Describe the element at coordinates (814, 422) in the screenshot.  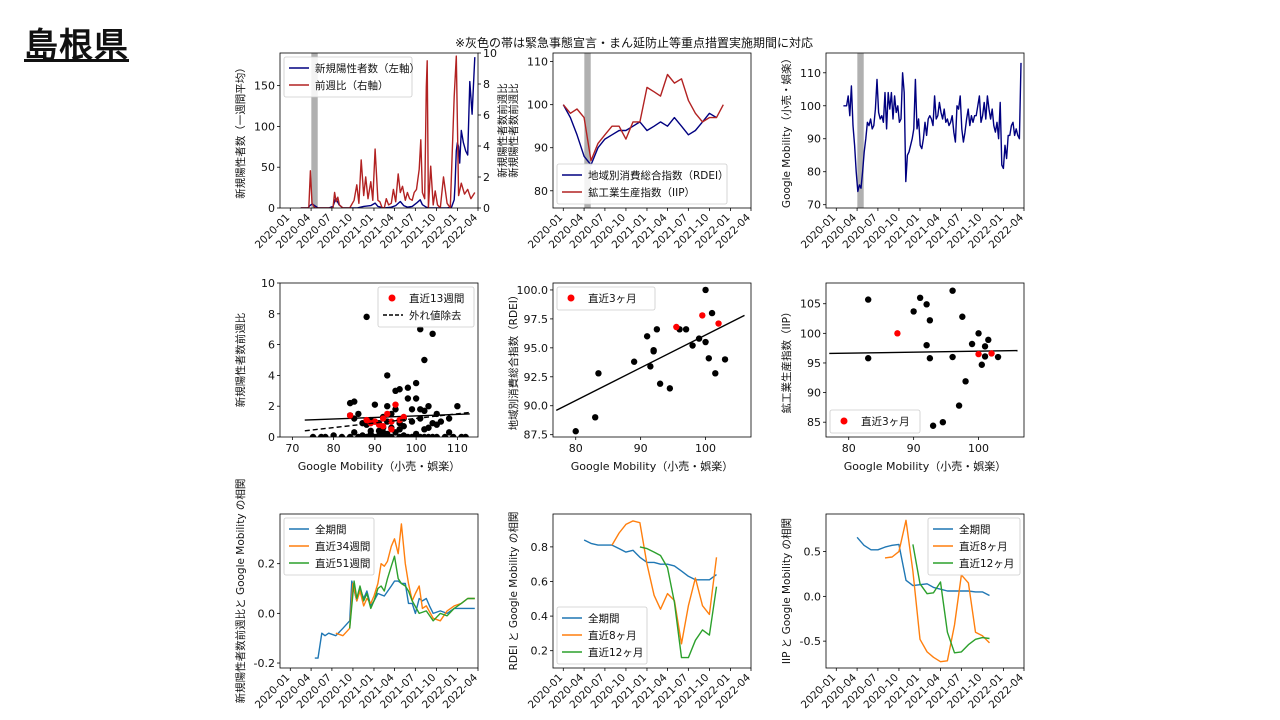
I see `y-tick-label: 85` at that location.